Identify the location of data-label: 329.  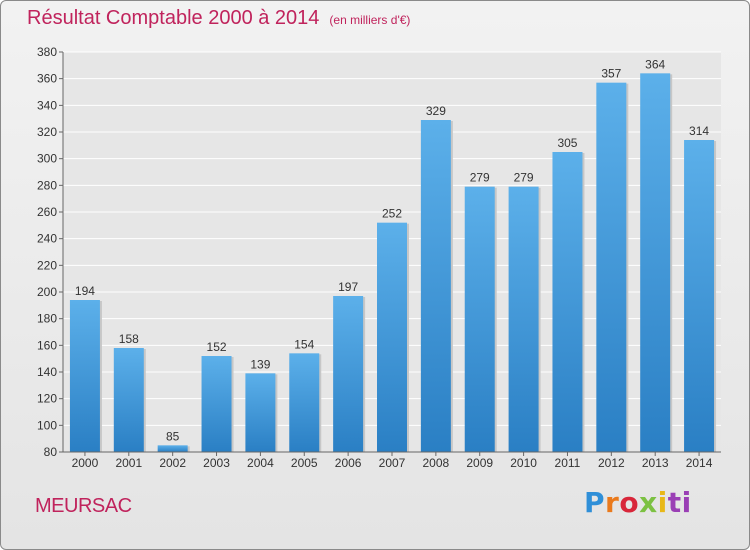
(436, 111).